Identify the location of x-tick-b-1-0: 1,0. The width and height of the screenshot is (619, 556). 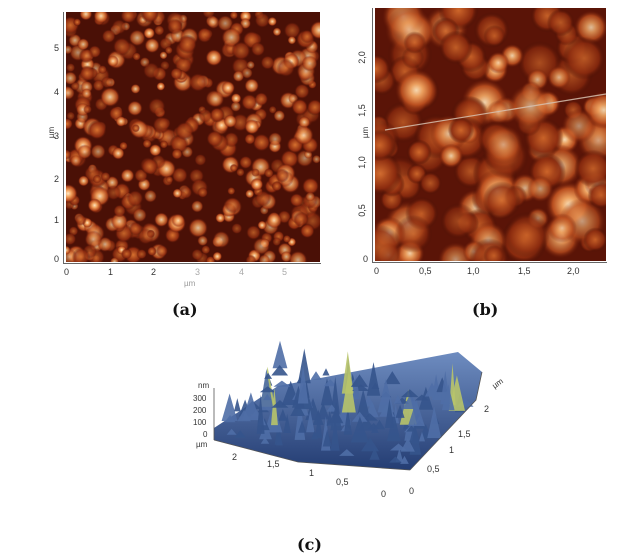
(473, 271).